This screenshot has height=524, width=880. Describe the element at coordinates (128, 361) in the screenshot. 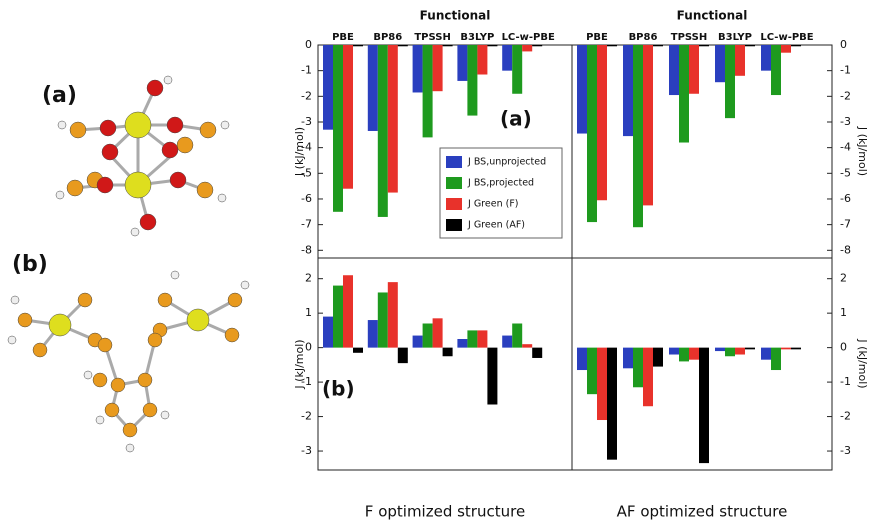

I see `molecule-b-atoms` at that location.